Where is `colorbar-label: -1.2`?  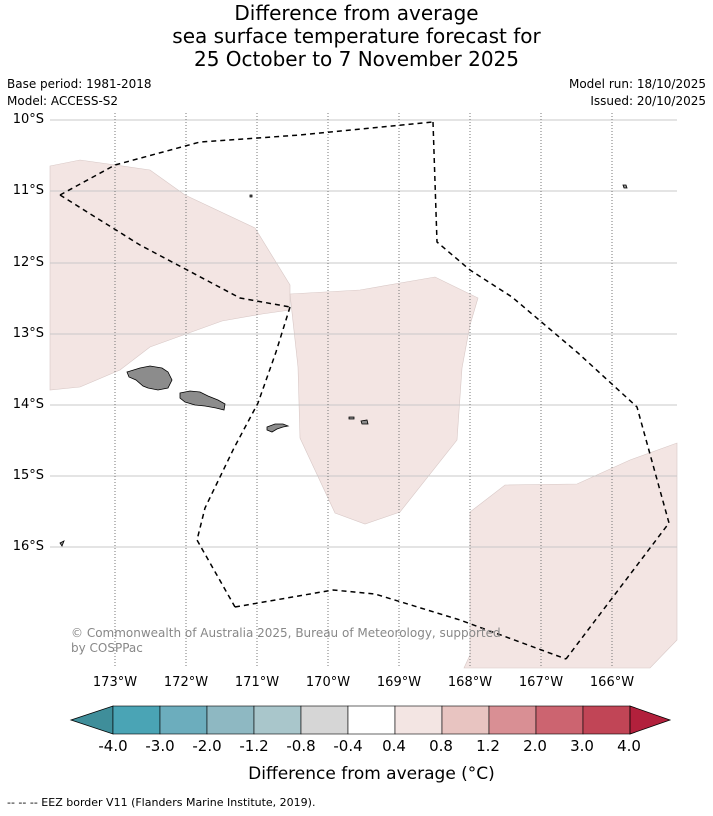
colorbar-label: -1.2 is located at coordinates (254, 746).